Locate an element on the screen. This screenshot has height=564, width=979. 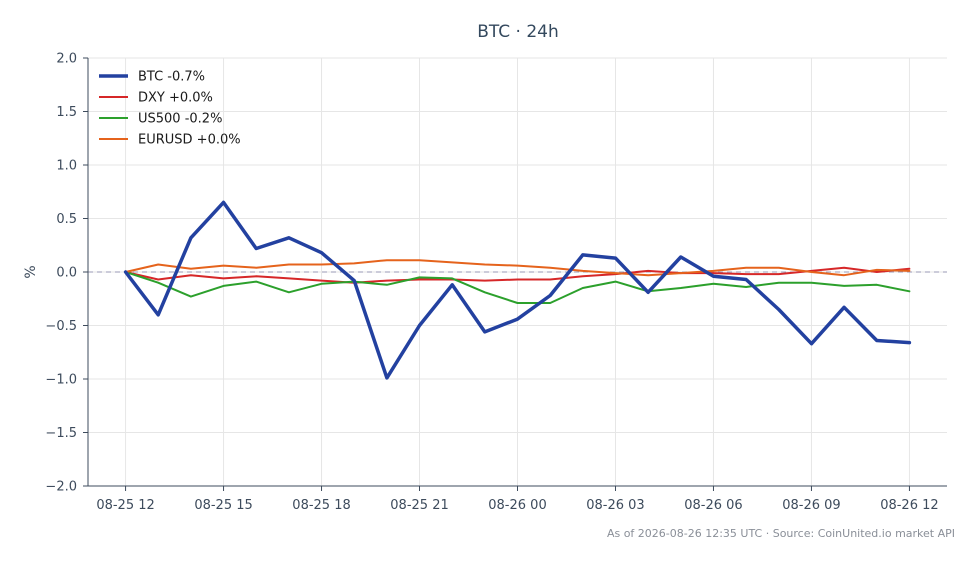
legend-entry-label: BTC -0.7% is located at coordinates (171, 77).